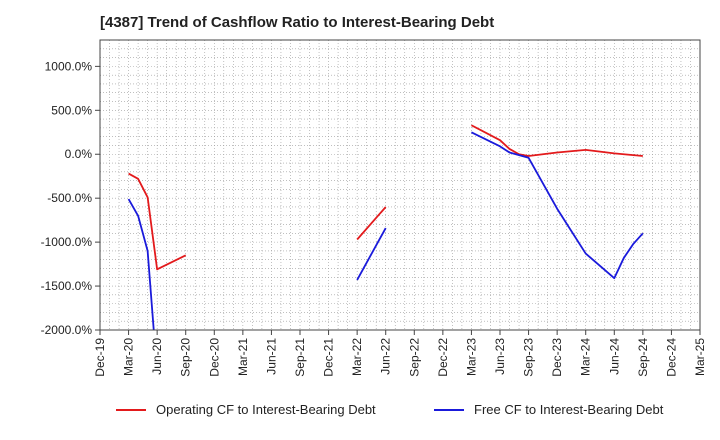 The height and width of the screenshot is (440, 720). What do you see at coordinates (443, 357) in the screenshot?
I see `x-tick-label: Dec-22` at bounding box center [443, 357].